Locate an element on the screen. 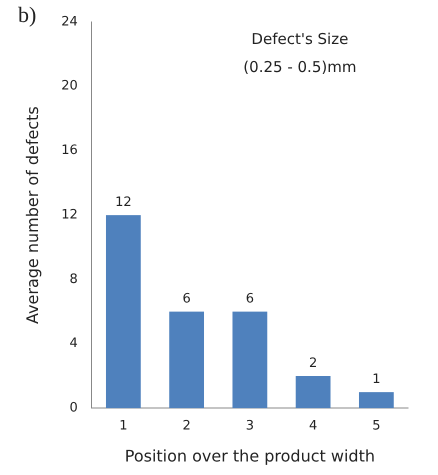 This screenshot has width=438, height=475. x-tick-label: 4 is located at coordinates (313, 426).